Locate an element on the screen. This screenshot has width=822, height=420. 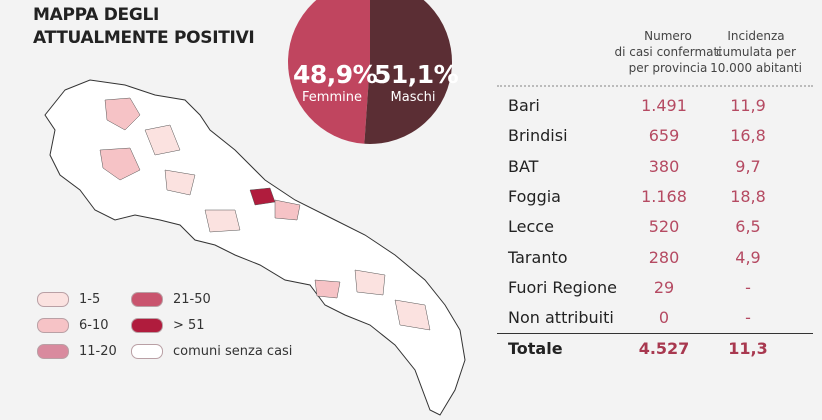
gender-pie is located at coordinates (370, 72).